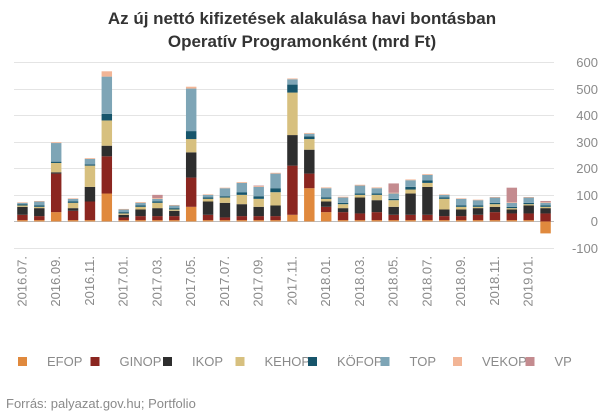  I want to click on y-tick-label: 200, so click(587, 168).